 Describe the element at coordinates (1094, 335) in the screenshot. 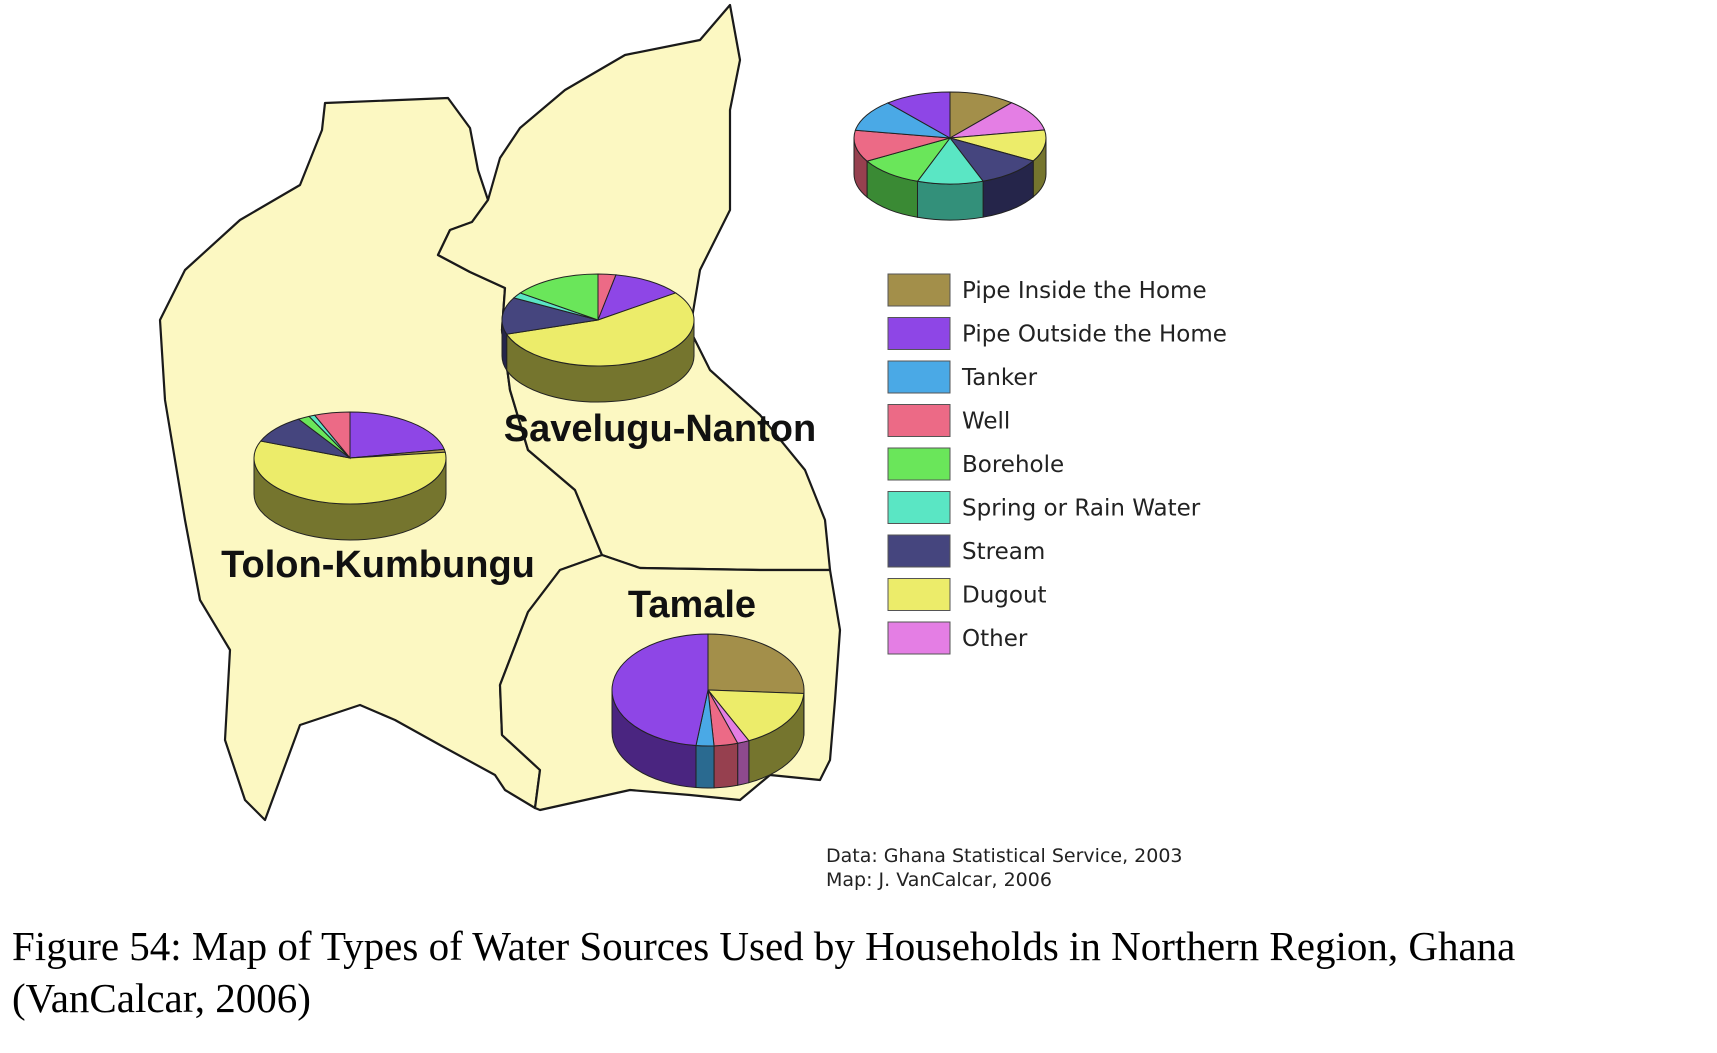

I see `legend-label-1: Pipe Outside the Home` at that location.